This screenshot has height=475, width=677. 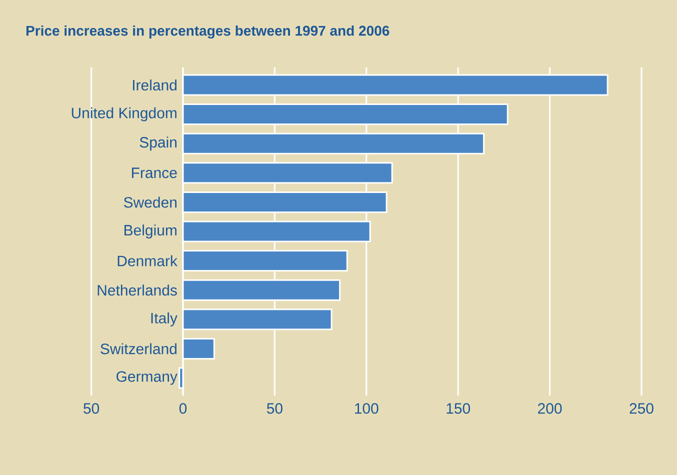 What do you see at coordinates (164, 319) in the screenshot?
I see `y-tick-label: Italy` at bounding box center [164, 319].